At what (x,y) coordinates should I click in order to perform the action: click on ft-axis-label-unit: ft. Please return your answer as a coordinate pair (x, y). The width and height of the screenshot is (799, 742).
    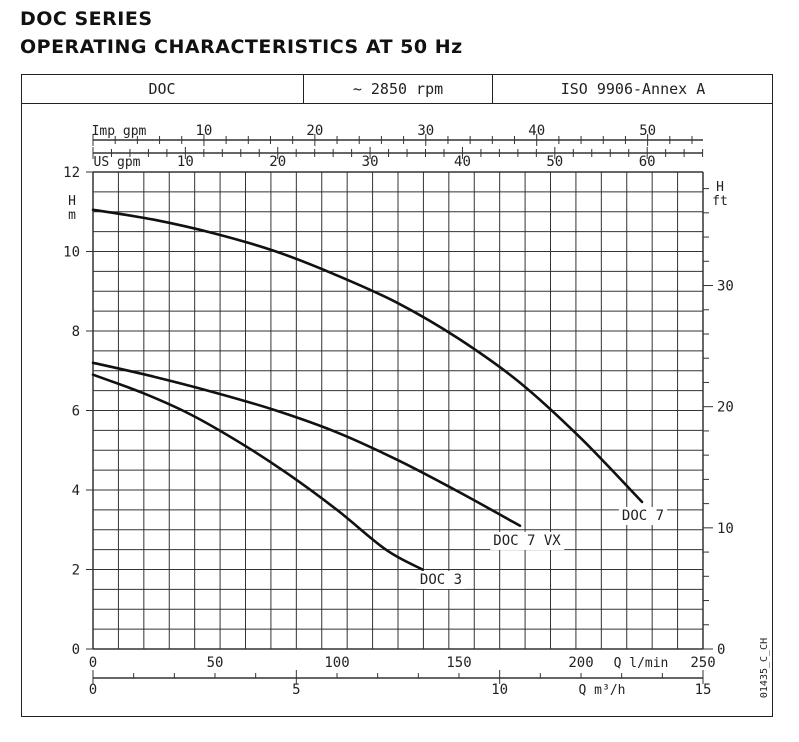
    Looking at the image, I should click on (720, 201).